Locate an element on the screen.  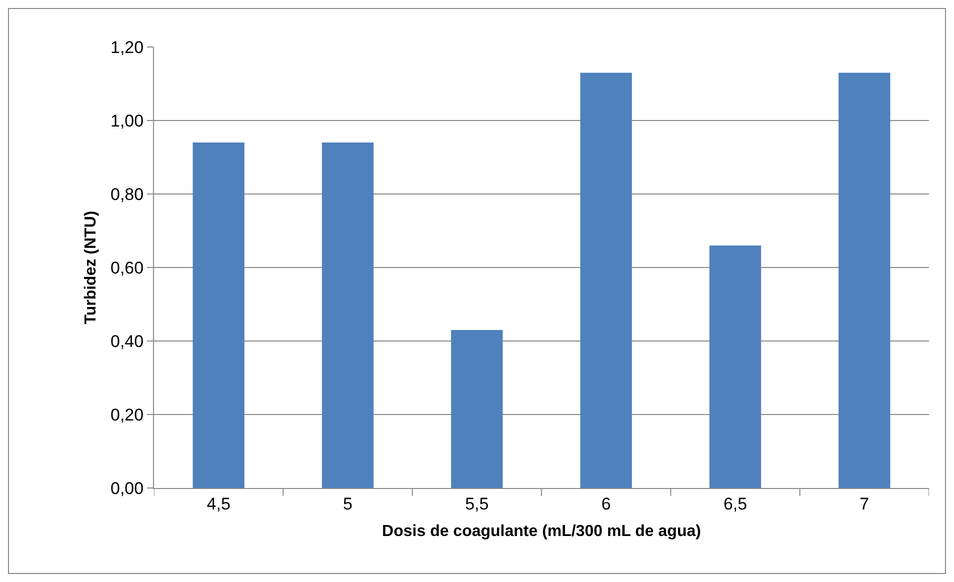
x-tick-label: 5 is located at coordinates (347, 504).